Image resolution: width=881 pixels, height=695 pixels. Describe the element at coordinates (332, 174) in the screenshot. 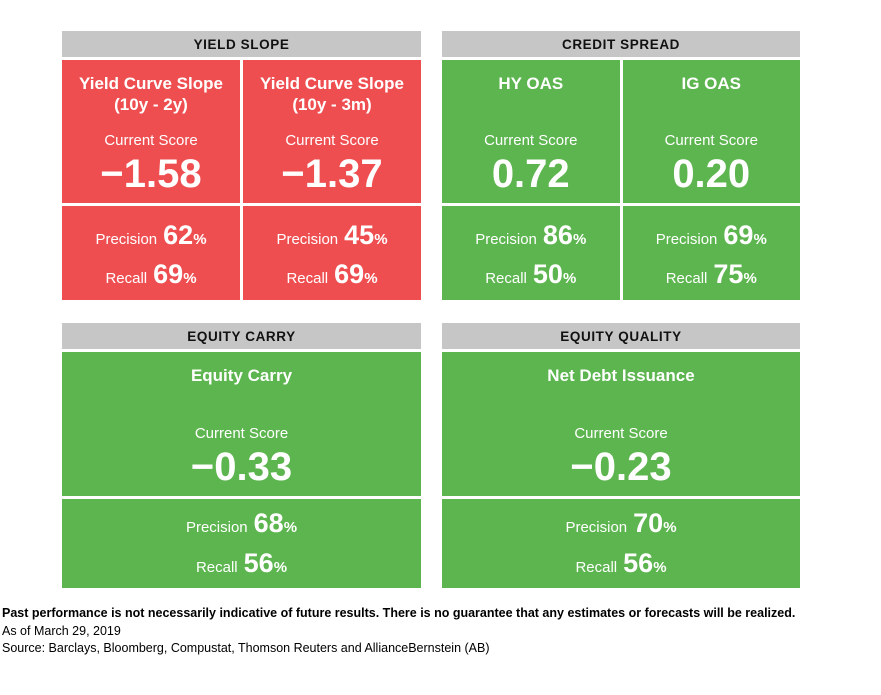

I see `current-score-value: −1.37` at that location.